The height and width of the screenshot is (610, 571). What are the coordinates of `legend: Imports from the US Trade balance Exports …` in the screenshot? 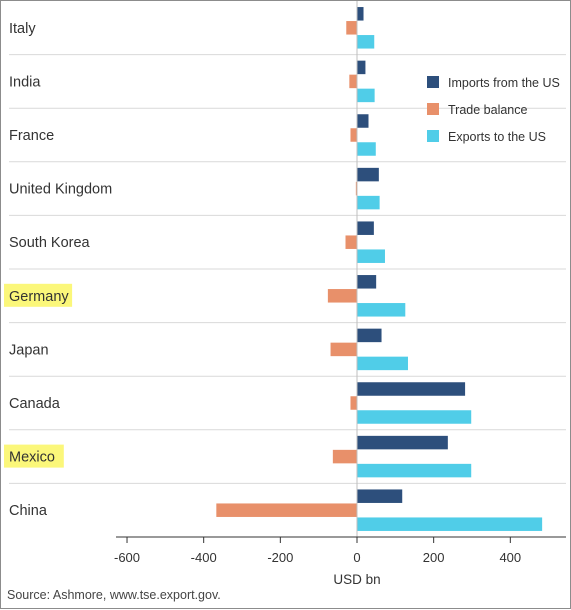 It's located at (493, 110).